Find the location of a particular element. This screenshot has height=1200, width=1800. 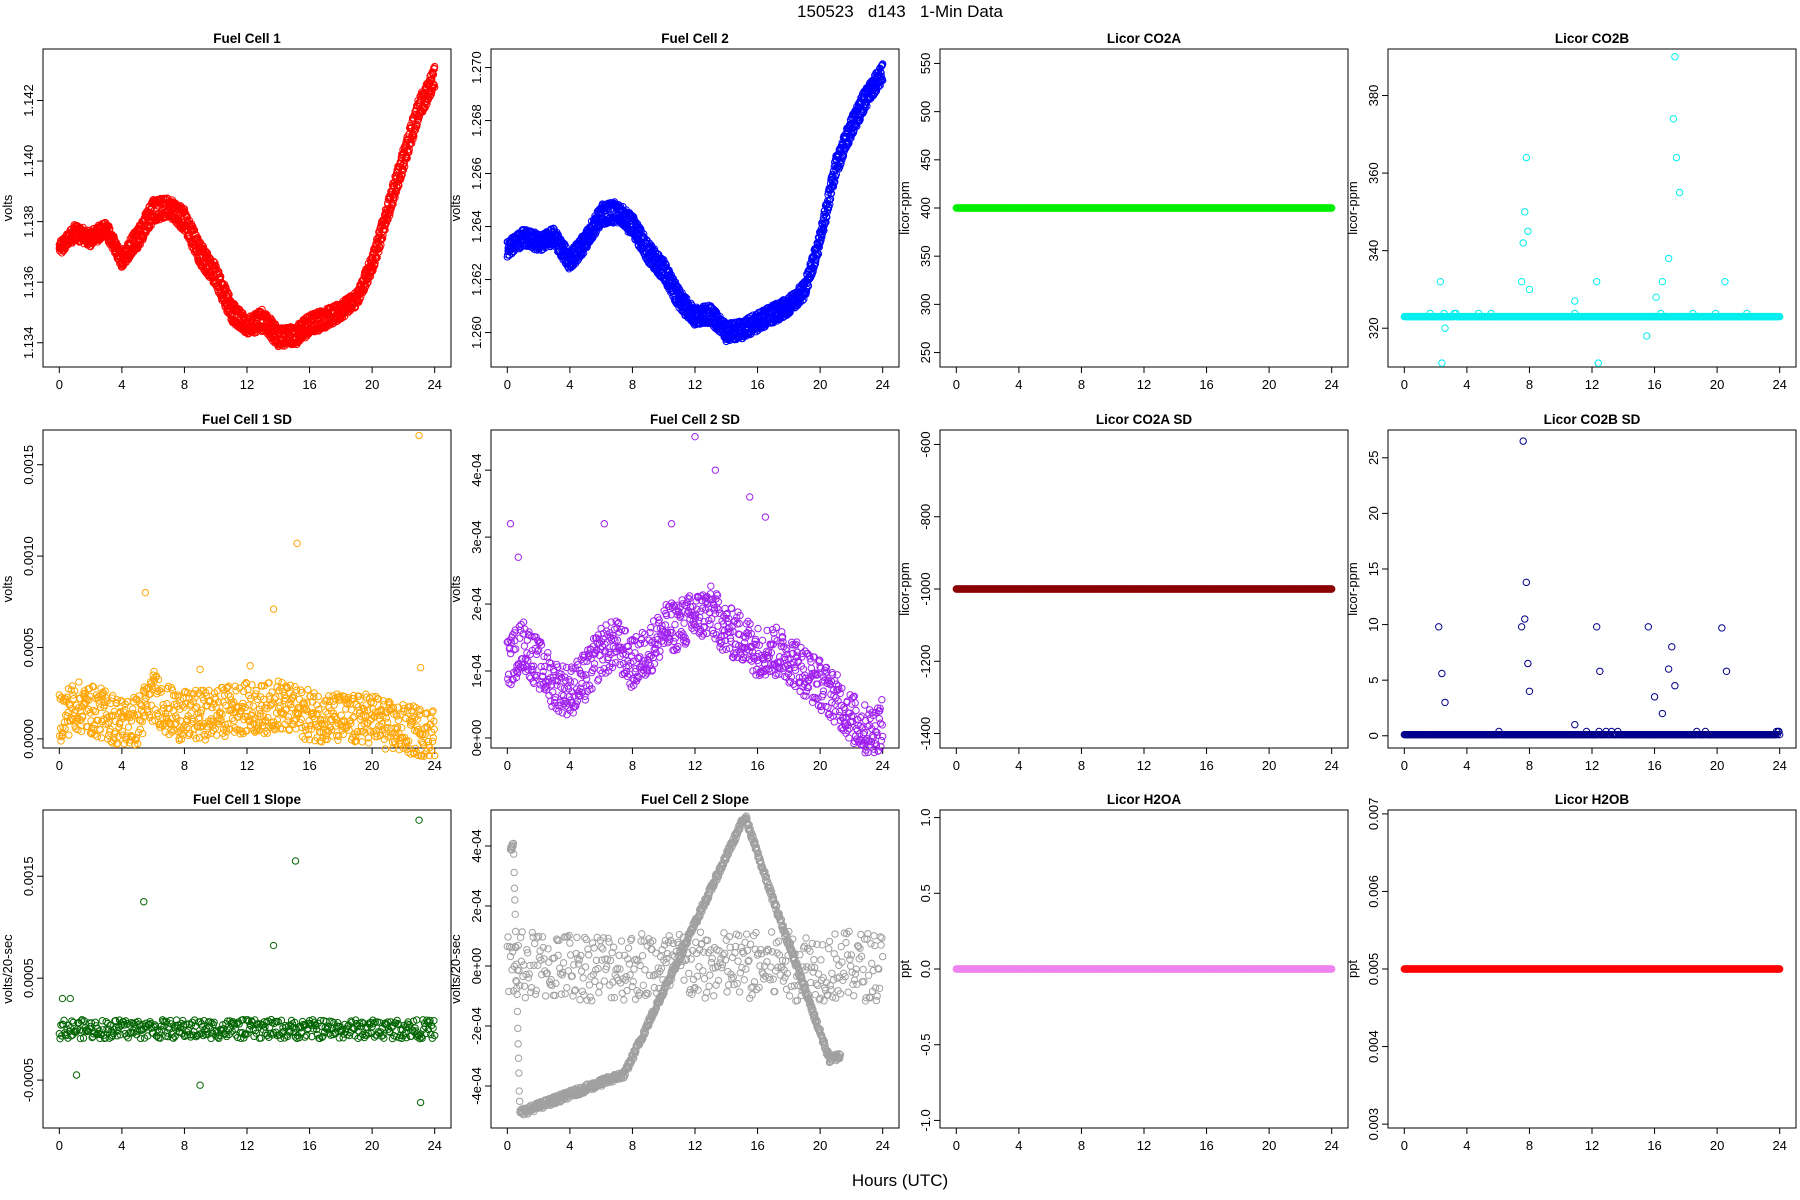

y-tick-label: 1.138 is located at coordinates (28, 221).